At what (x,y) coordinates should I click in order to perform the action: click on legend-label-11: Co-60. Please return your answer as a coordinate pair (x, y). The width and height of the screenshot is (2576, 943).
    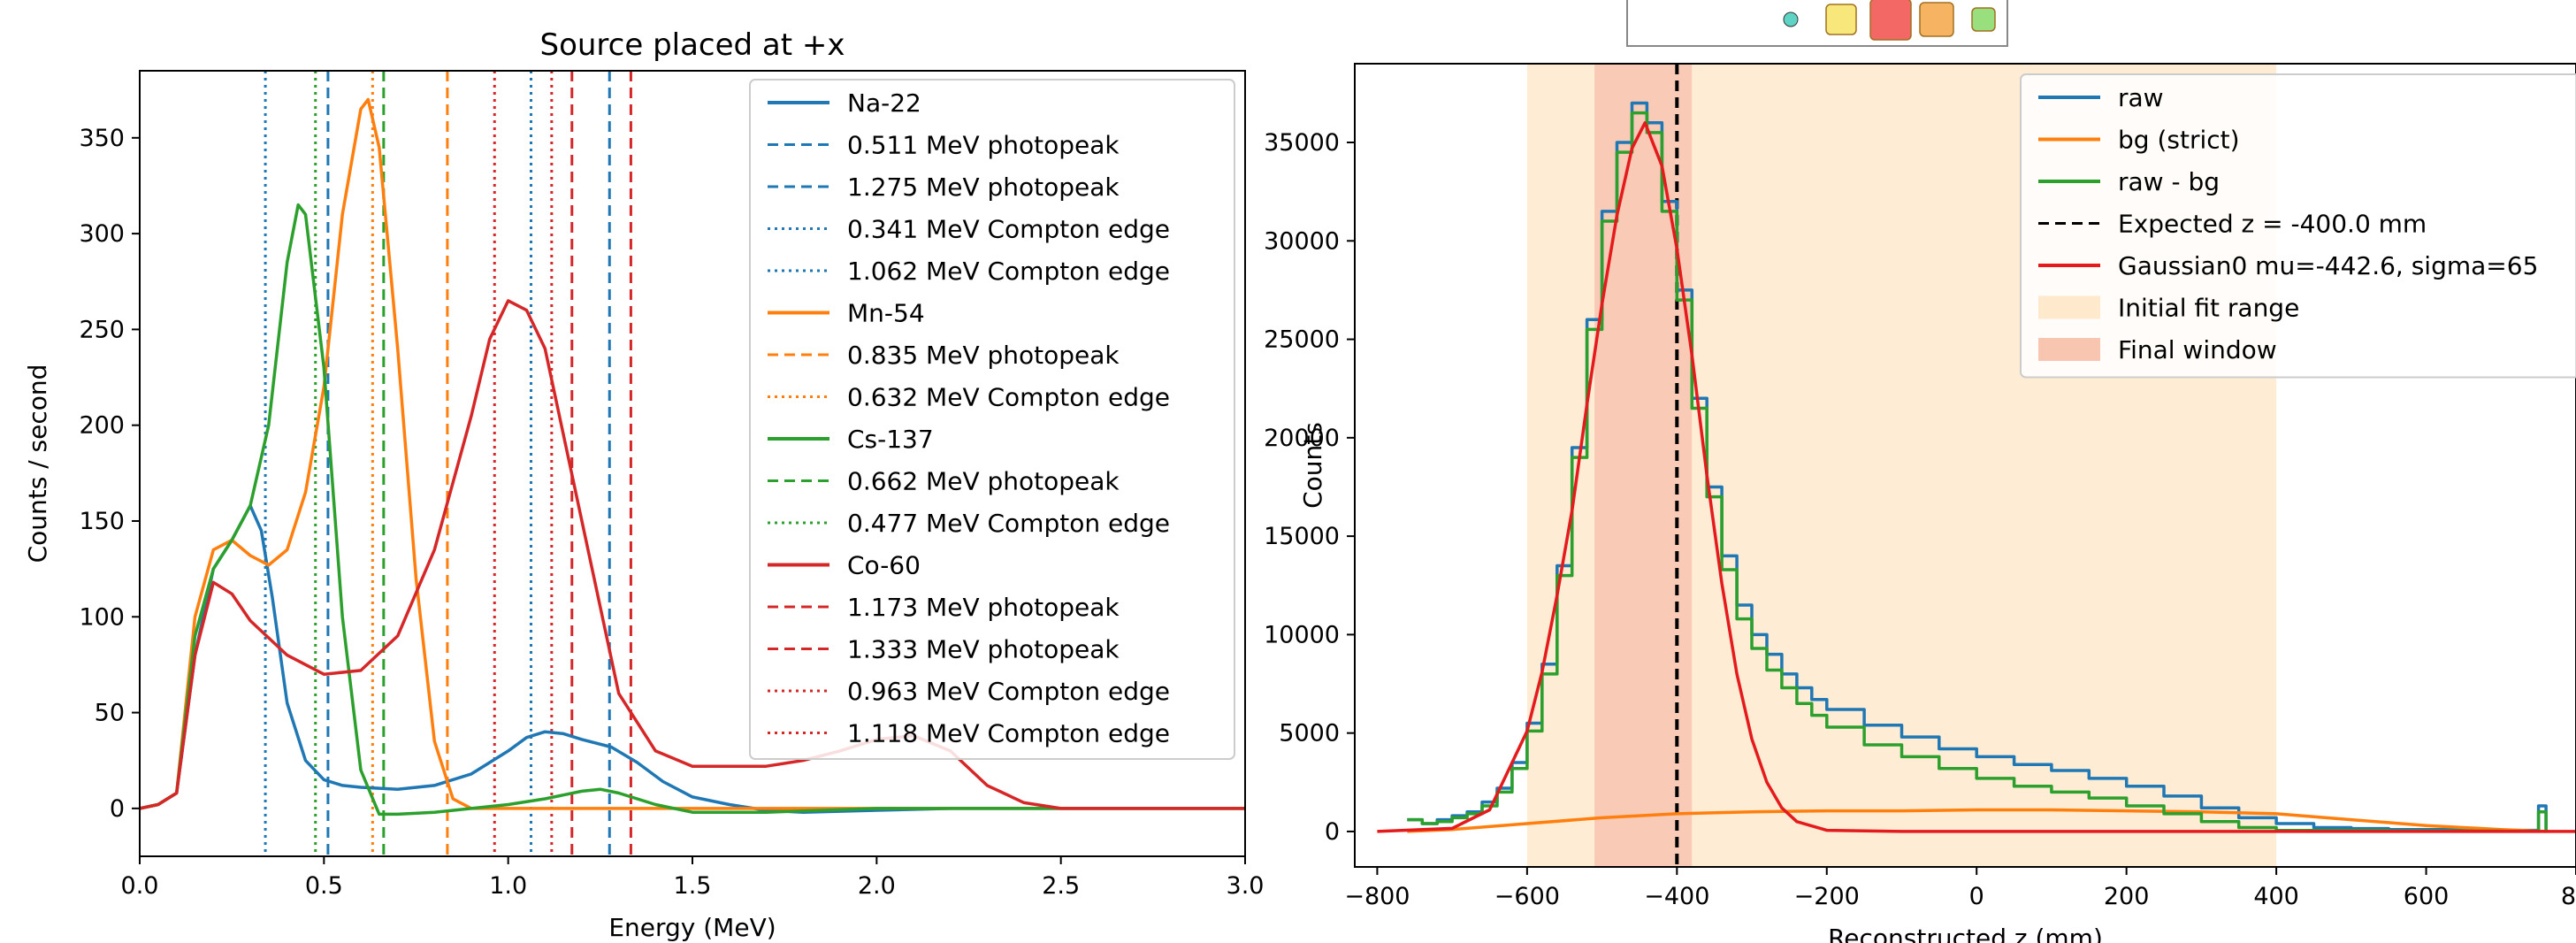
    Looking at the image, I should click on (884, 565).